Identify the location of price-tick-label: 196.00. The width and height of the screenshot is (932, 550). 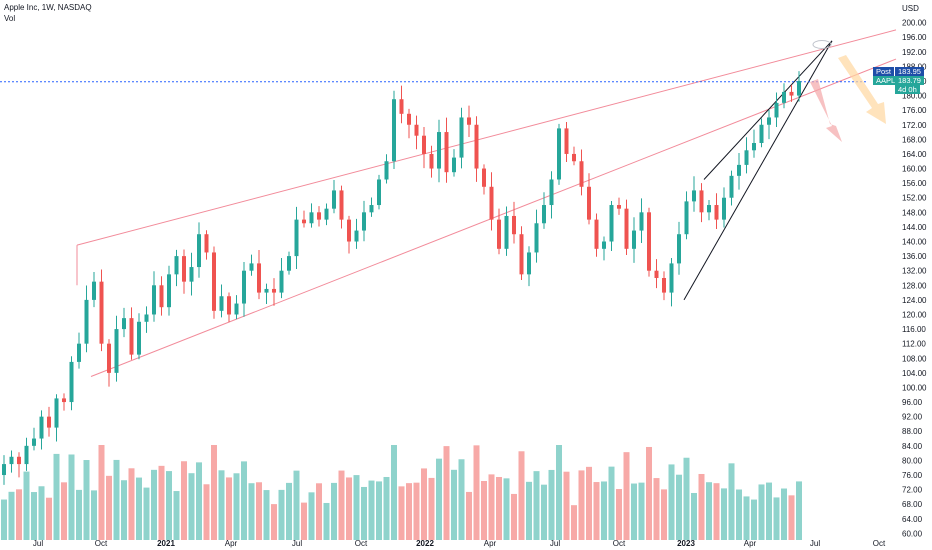
(914, 37).